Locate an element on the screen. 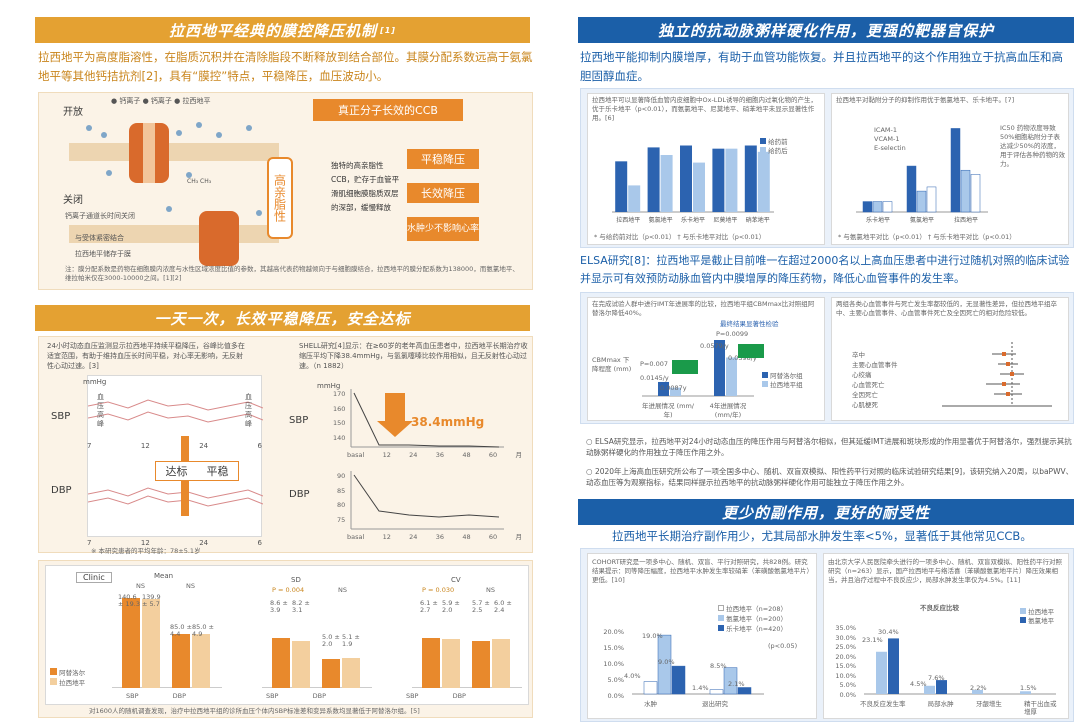  sd-val-3: 5.0 ± 2.0 is located at coordinates (331, 640).